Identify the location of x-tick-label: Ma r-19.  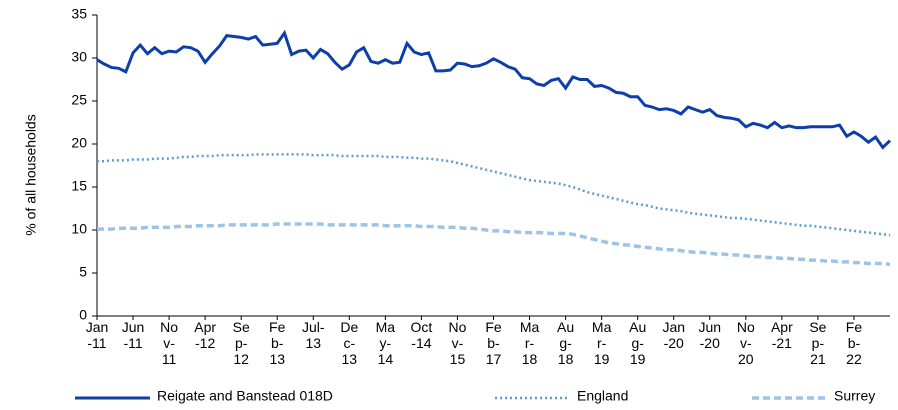
(602, 343).